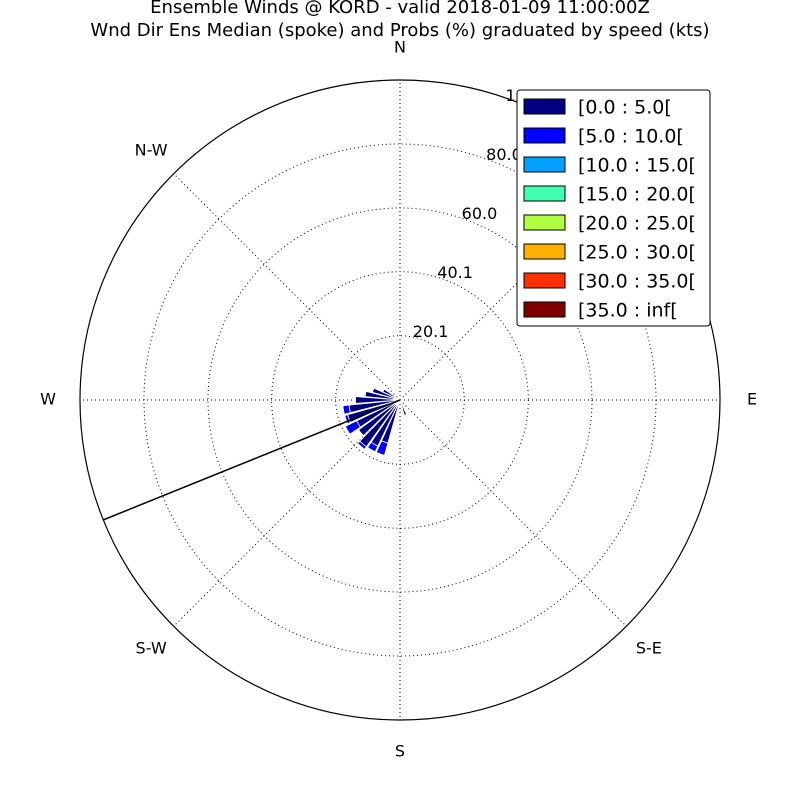 This screenshot has width=800, height=800. I want to click on direction-label: E, so click(752, 399).